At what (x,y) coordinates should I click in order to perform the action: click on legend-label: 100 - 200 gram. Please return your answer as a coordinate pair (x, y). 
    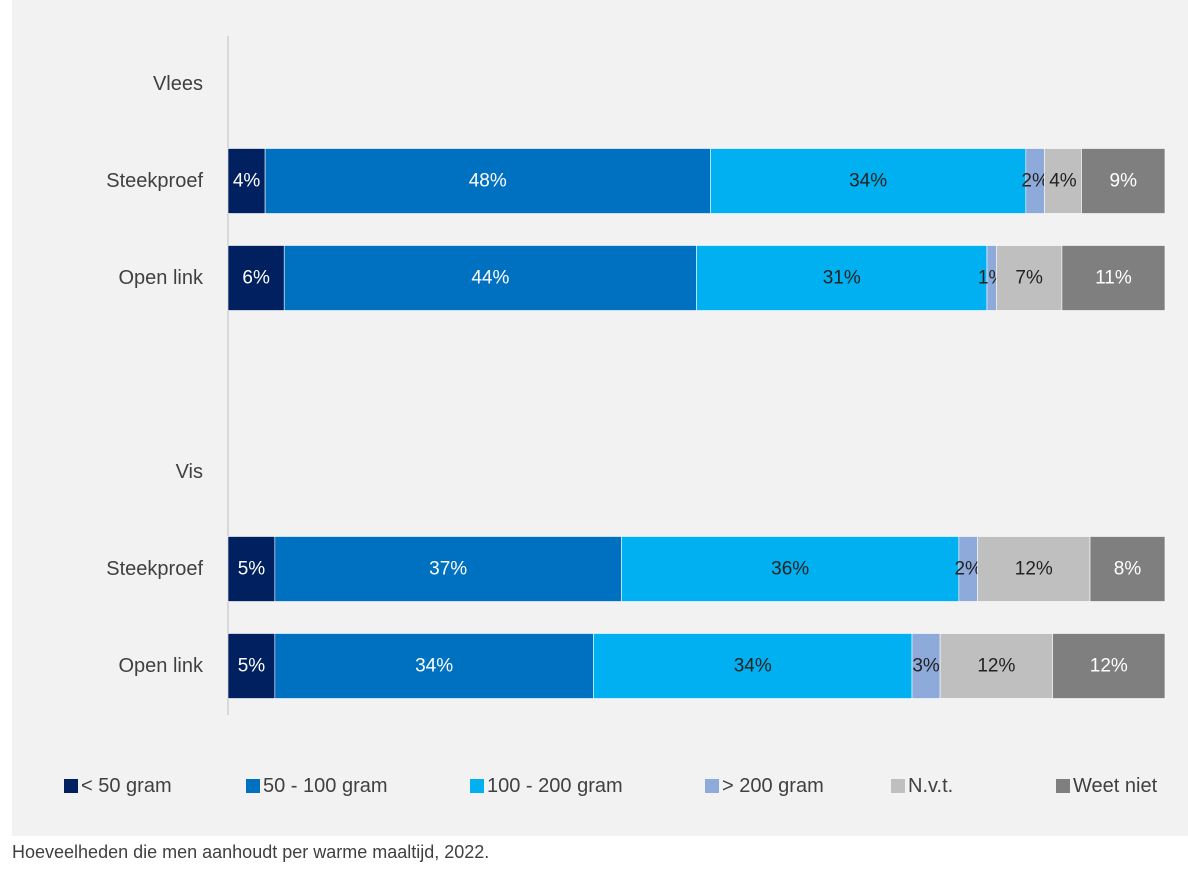
    Looking at the image, I should click on (555, 786).